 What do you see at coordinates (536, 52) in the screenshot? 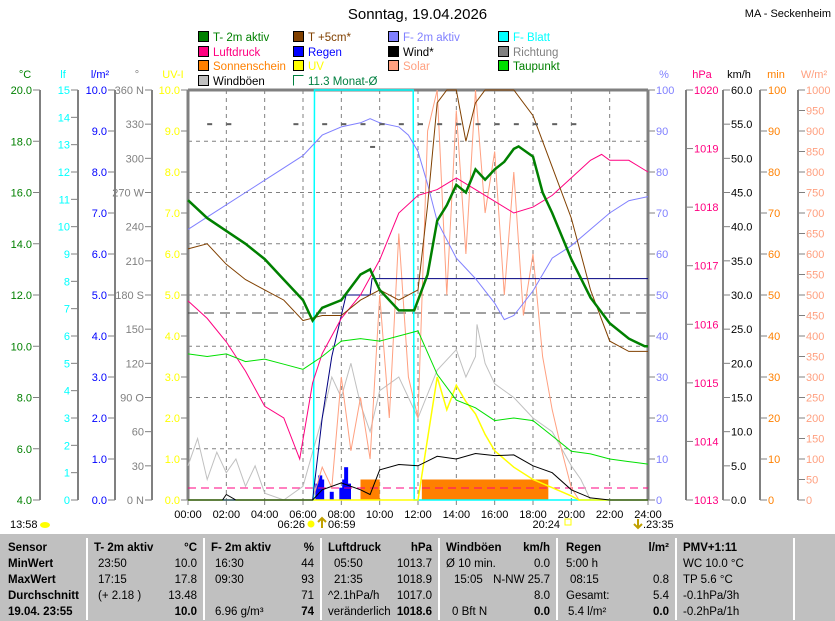
I see `legend-label: Richtung` at bounding box center [536, 52].